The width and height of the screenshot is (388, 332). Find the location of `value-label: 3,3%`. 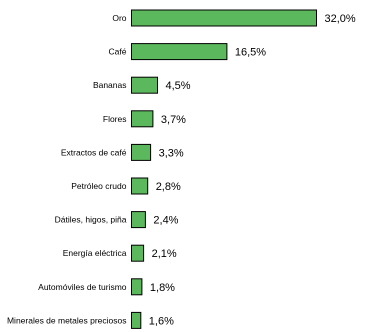

value-label: 3,3% is located at coordinates (171, 153).